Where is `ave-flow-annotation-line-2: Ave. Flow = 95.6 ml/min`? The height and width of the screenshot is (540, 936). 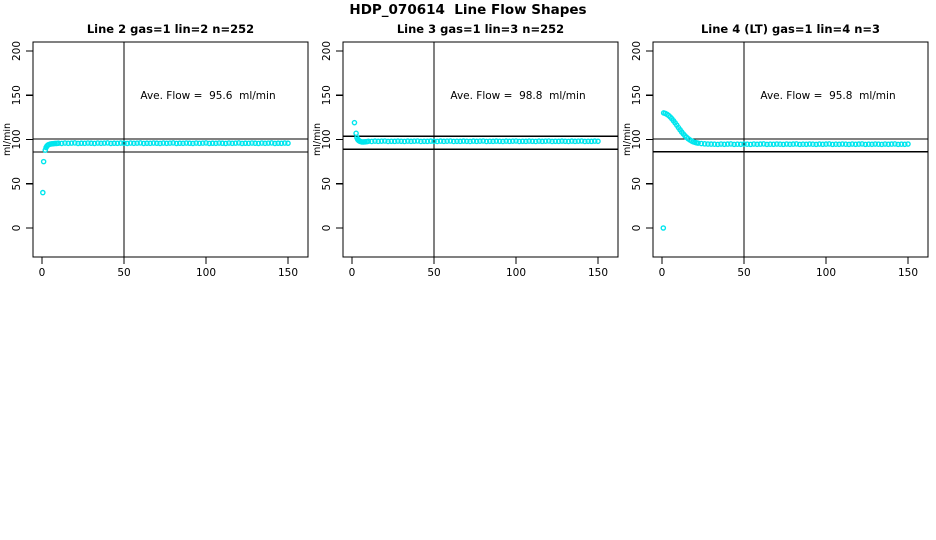 ave-flow-annotation-line-2: Ave. Flow = 95.6 ml/min is located at coordinates (208, 96).